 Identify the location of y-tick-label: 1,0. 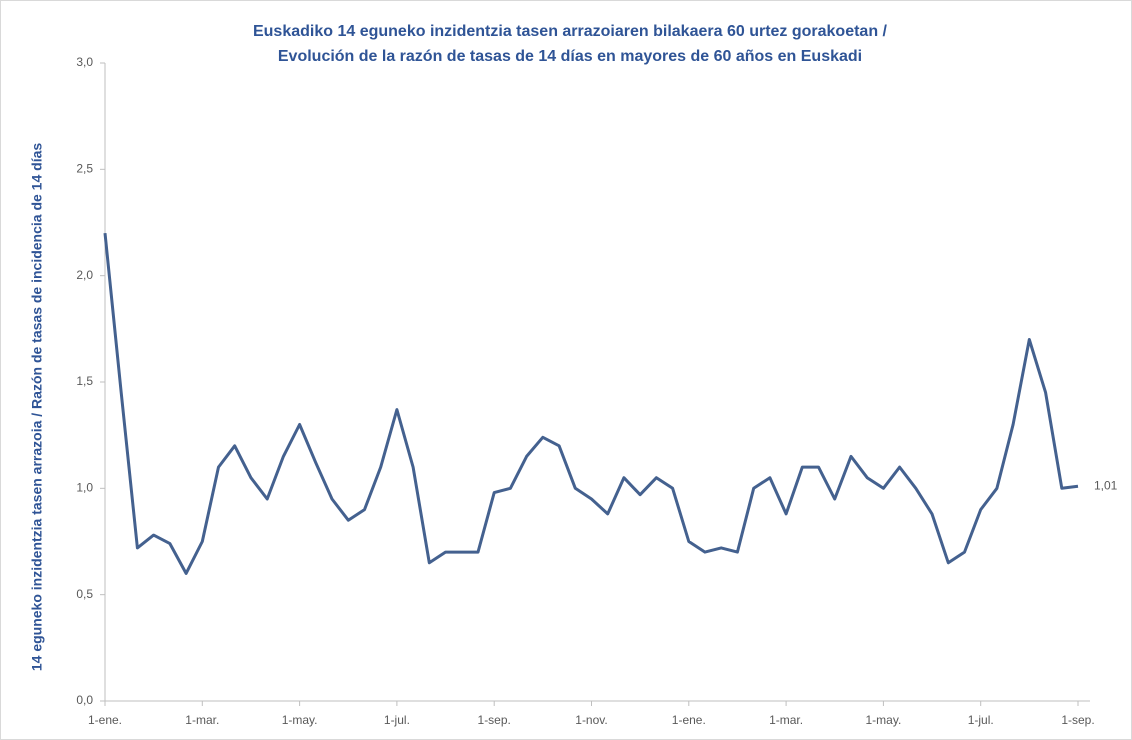
(84, 488).